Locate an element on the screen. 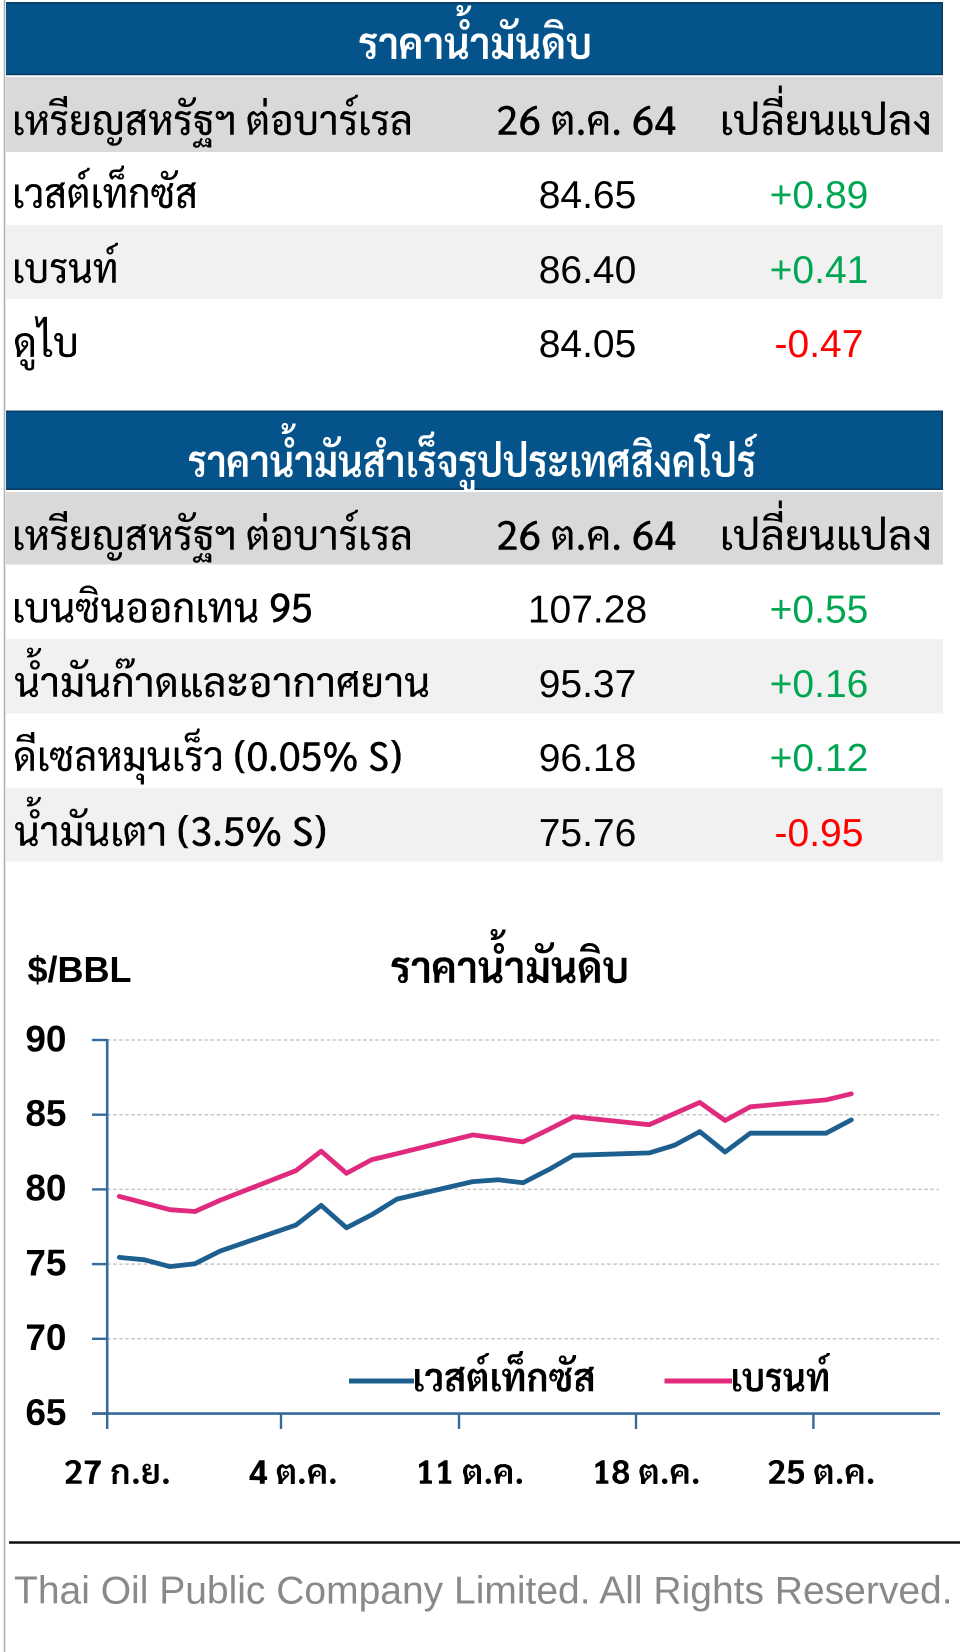  svg-text: +0.55 is located at coordinates (819, 610).